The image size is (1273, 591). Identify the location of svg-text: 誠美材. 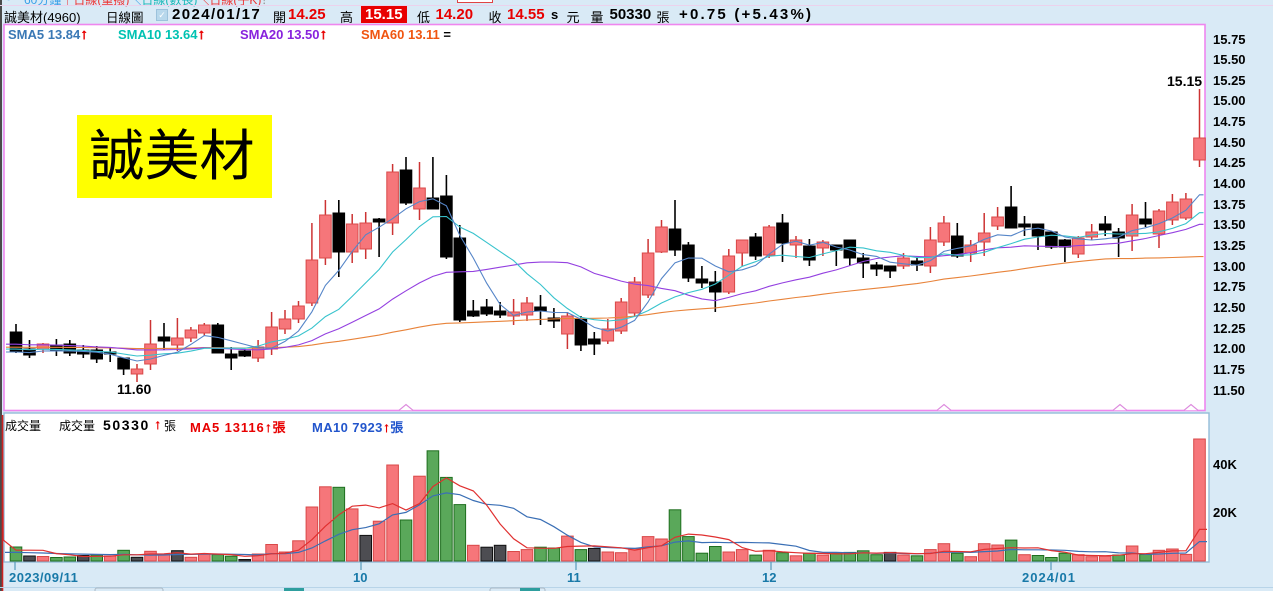
(171, 156).